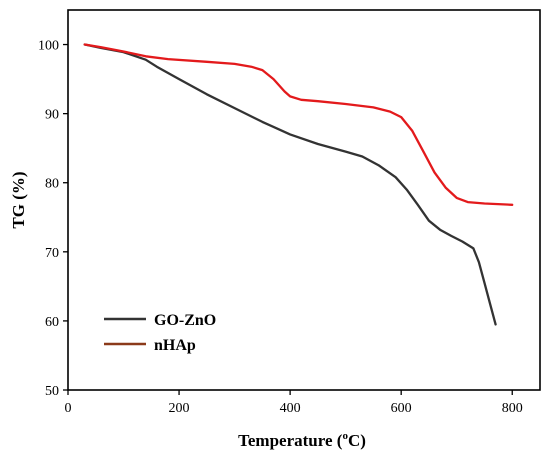 The height and width of the screenshot is (458, 550). Describe the element at coordinates (512, 408) in the screenshot. I see `x-tick-label: 800` at that location.